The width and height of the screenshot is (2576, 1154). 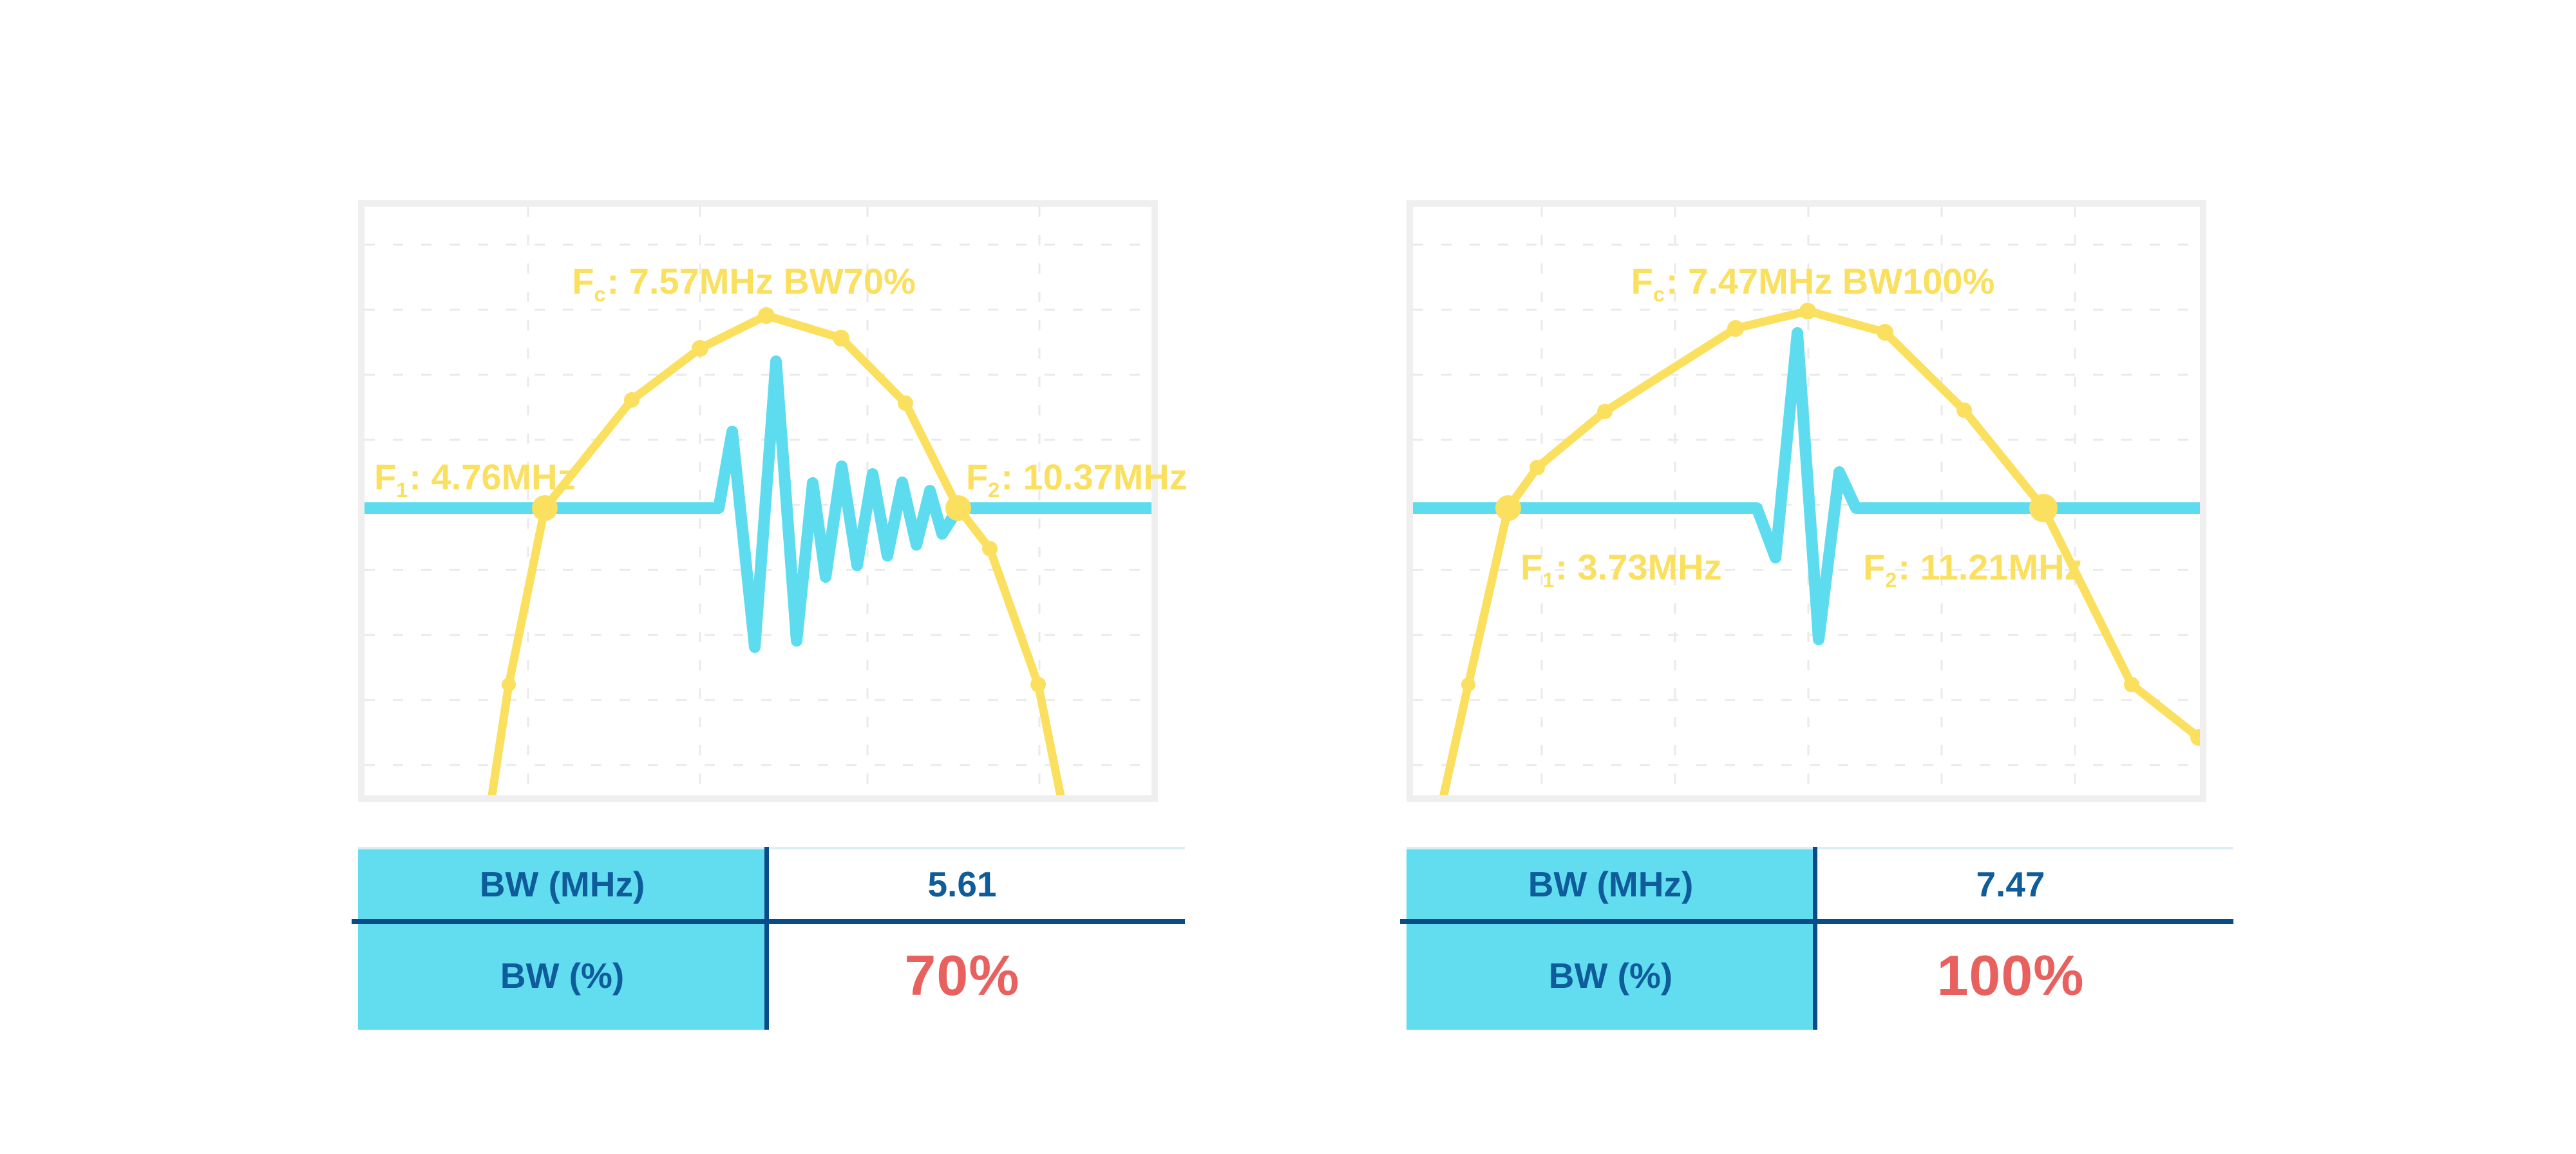 What do you see at coordinates (962, 884) in the screenshot?
I see `table-value-bw-mhz: 5.61` at bounding box center [962, 884].